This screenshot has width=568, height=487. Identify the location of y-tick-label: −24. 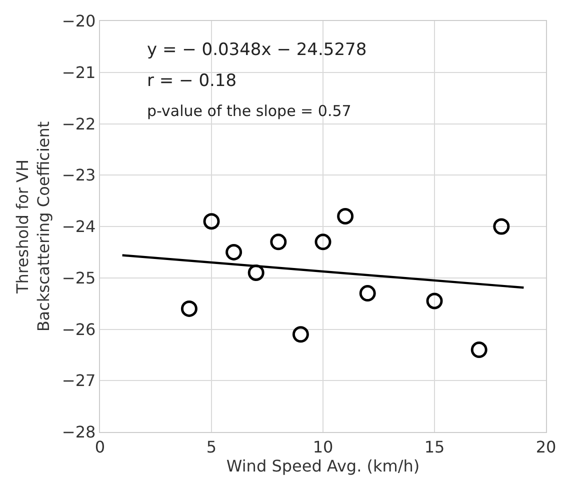
(79, 226).